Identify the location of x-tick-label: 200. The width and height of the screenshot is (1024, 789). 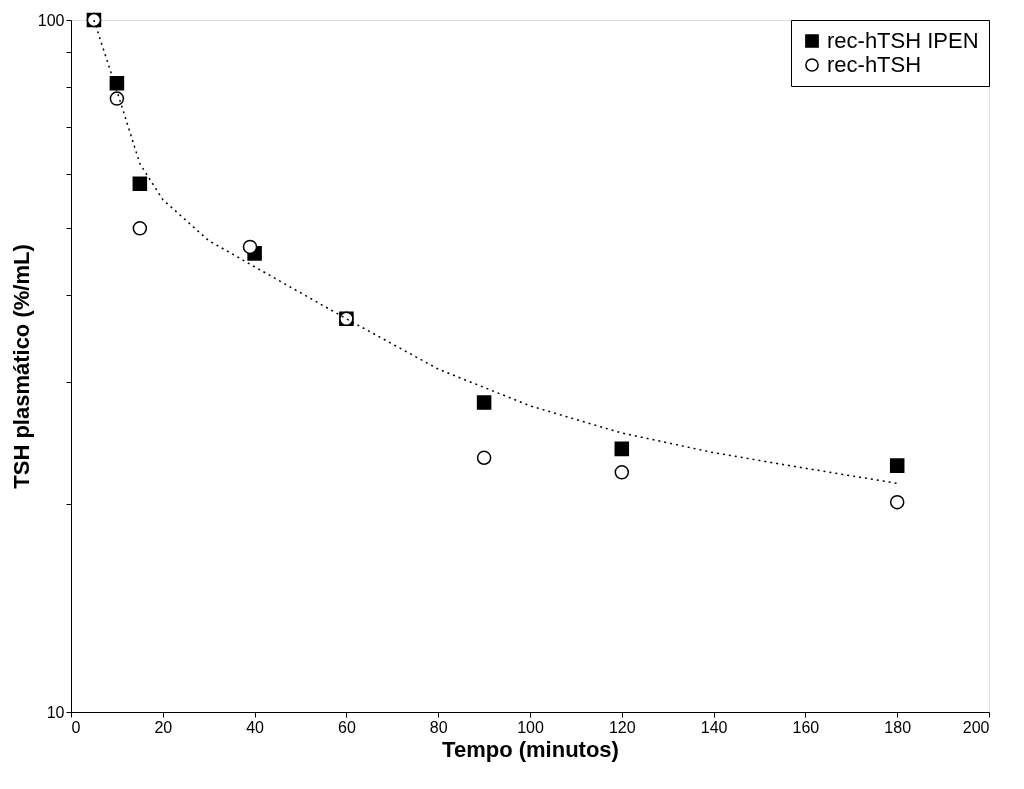
(976, 727).